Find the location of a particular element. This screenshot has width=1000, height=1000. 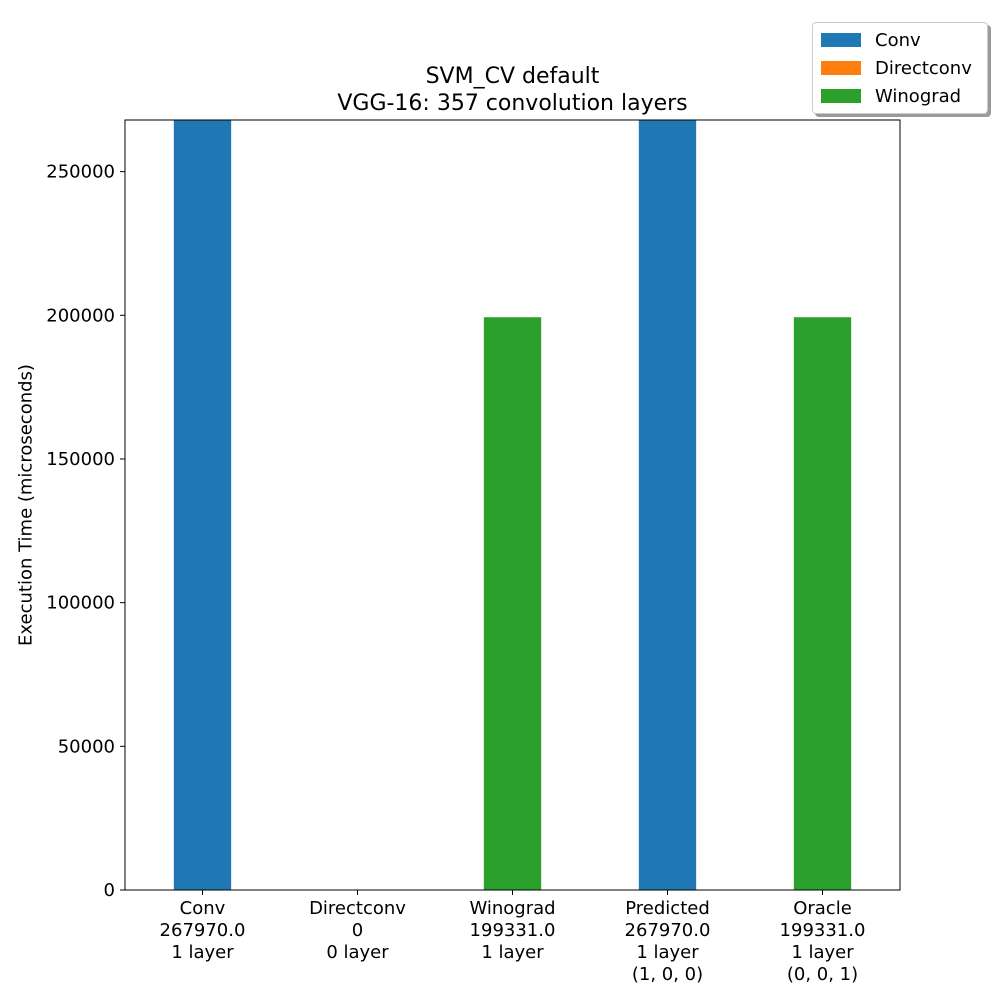

x-tick-label-line: (0, 0, 1) is located at coordinates (822, 974).